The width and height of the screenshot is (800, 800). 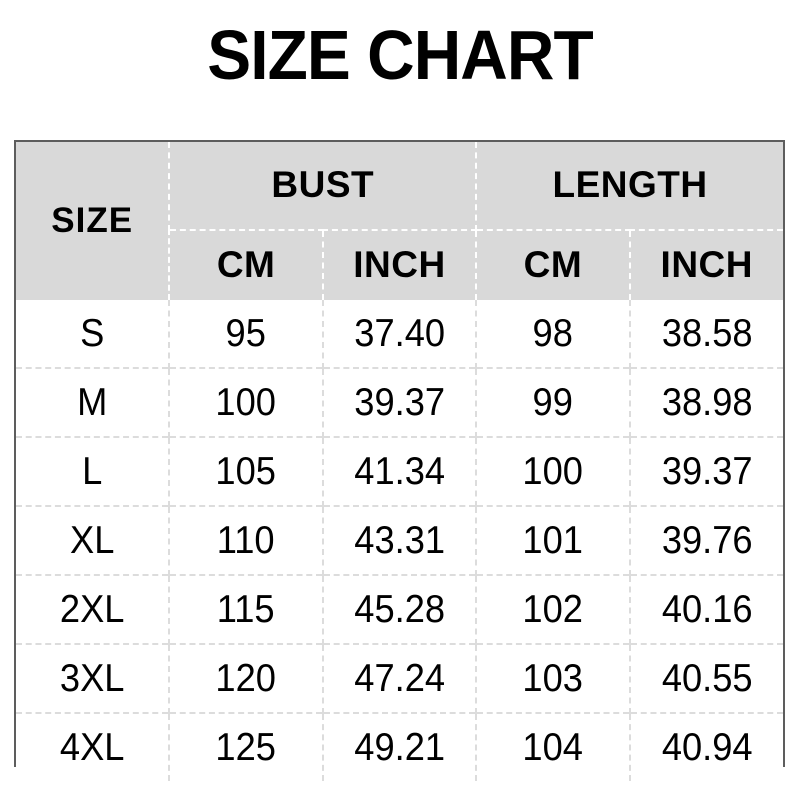 I want to click on cell-bust-inch-text: 45.28, so click(x=399, y=609).